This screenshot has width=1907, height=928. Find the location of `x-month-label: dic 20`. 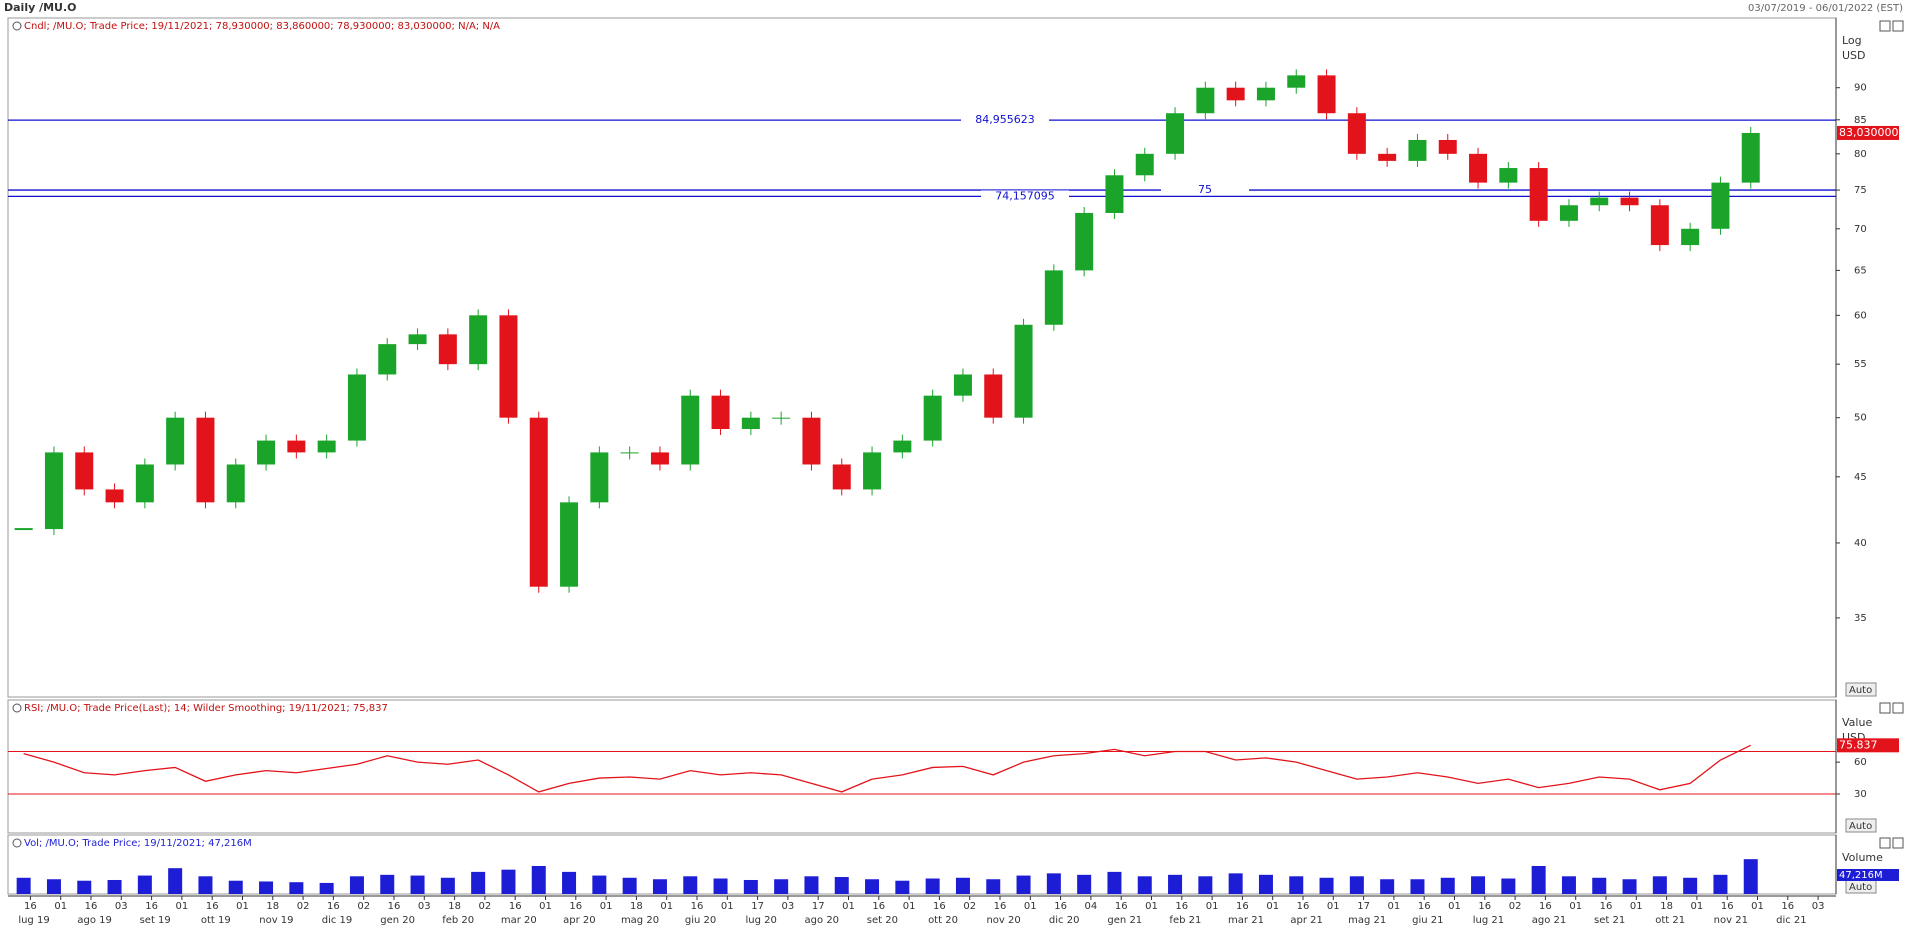

x-month-label: dic 20 is located at coordinates (1064, 920).